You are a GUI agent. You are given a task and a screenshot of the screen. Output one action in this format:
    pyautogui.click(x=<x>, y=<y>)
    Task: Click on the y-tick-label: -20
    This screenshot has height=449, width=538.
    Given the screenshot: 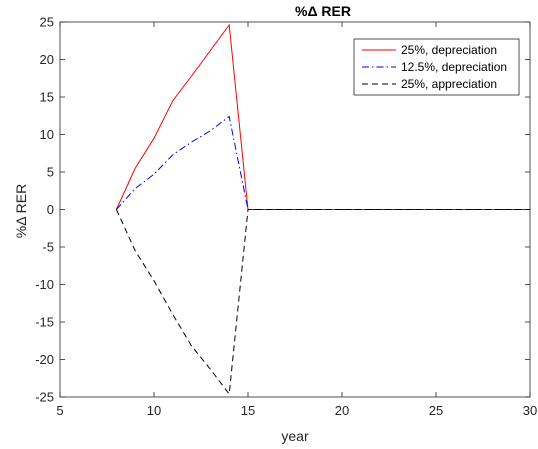 What is the action you would take?
    pyautogui.click(x=44, y=359)
    